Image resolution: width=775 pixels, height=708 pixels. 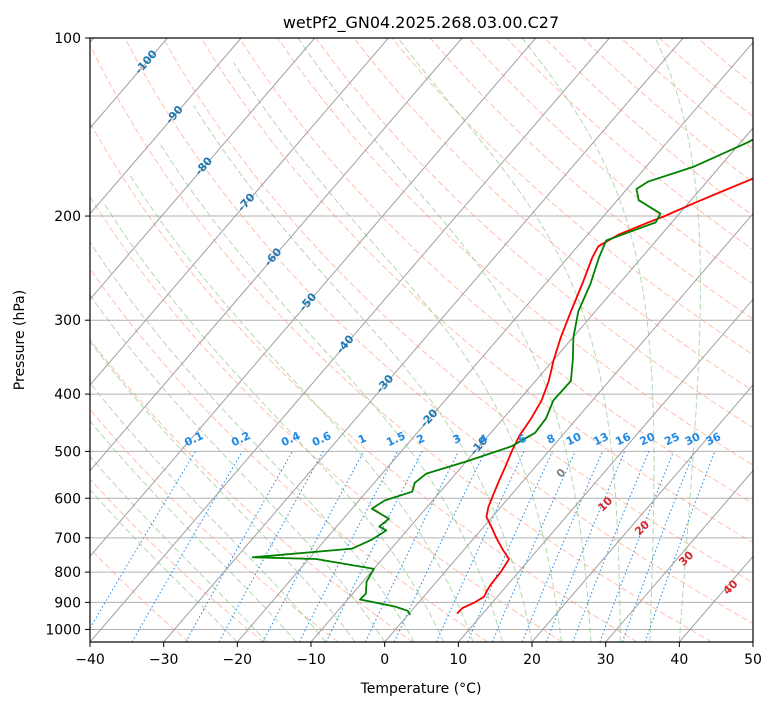 What do you see at coordinates (648, 439) in the screenshot?
I see `mixing-ratio-label: 20` at bounding box center [648, 439].